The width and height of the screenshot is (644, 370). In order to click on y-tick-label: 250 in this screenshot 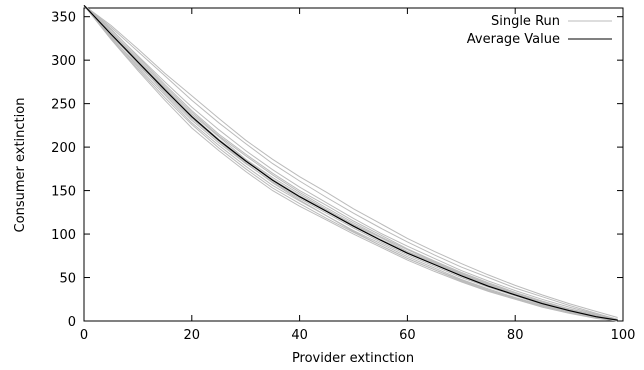, I will do `click(63, 105)`.